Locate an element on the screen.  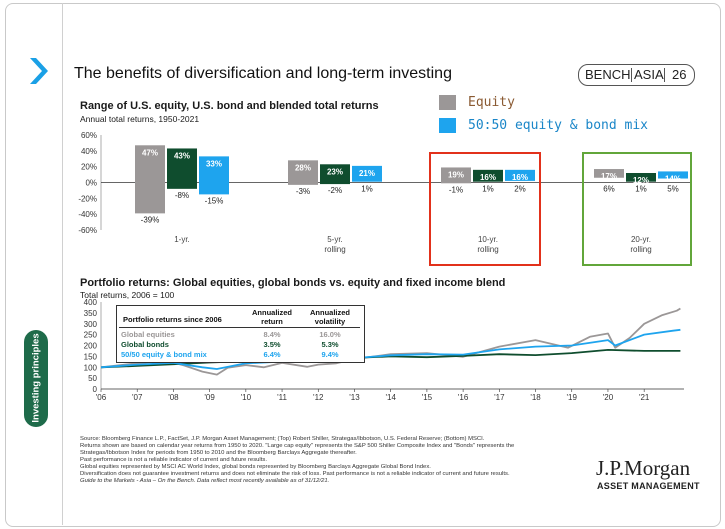
bar-min-label: -39% is located at coordinates (150, 219).